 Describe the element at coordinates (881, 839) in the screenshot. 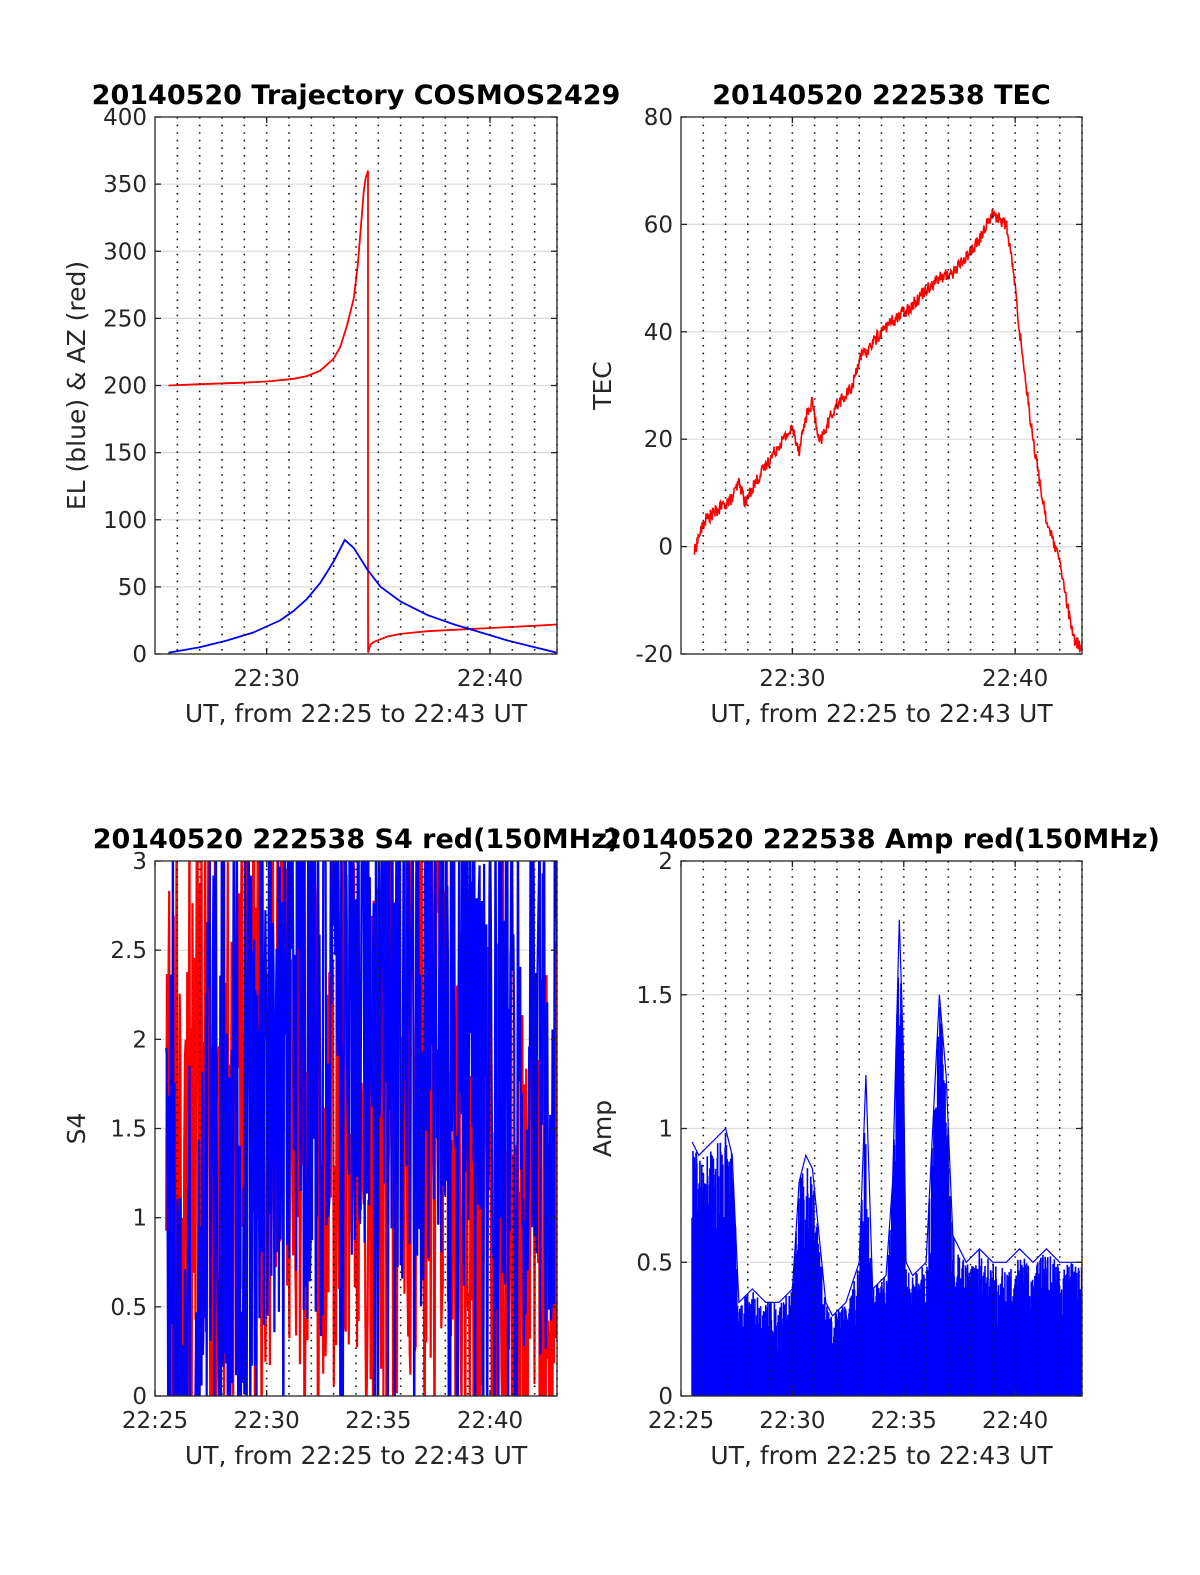

I see `chart-title: 20140520 222538 Amp red(150MHz)` at that location.